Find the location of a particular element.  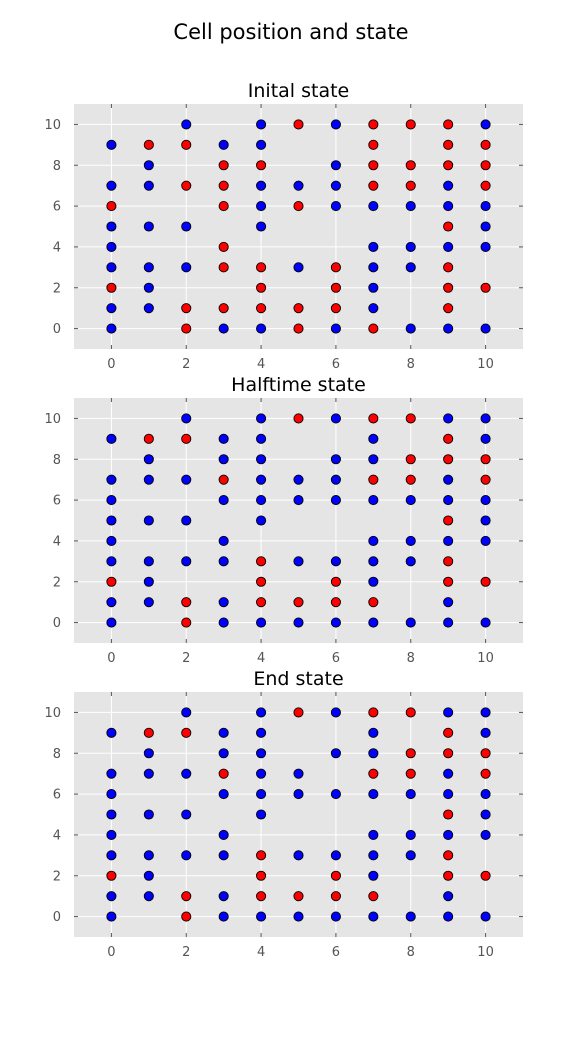

y-tick-label: 8 is located at coordinates (57, 166).